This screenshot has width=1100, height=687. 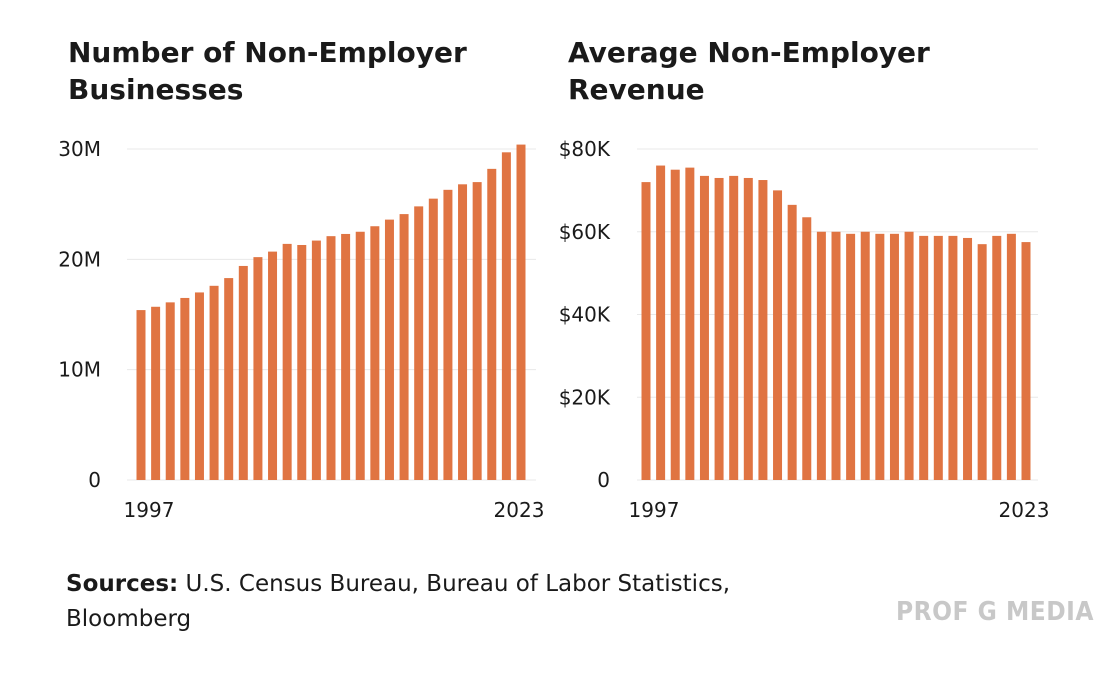 What do you see at coordinates (267, 71) in the screenshot?
I see `chart-title-businesses: Number of Non-Employer Businesses` at bounding box center [267, 71].